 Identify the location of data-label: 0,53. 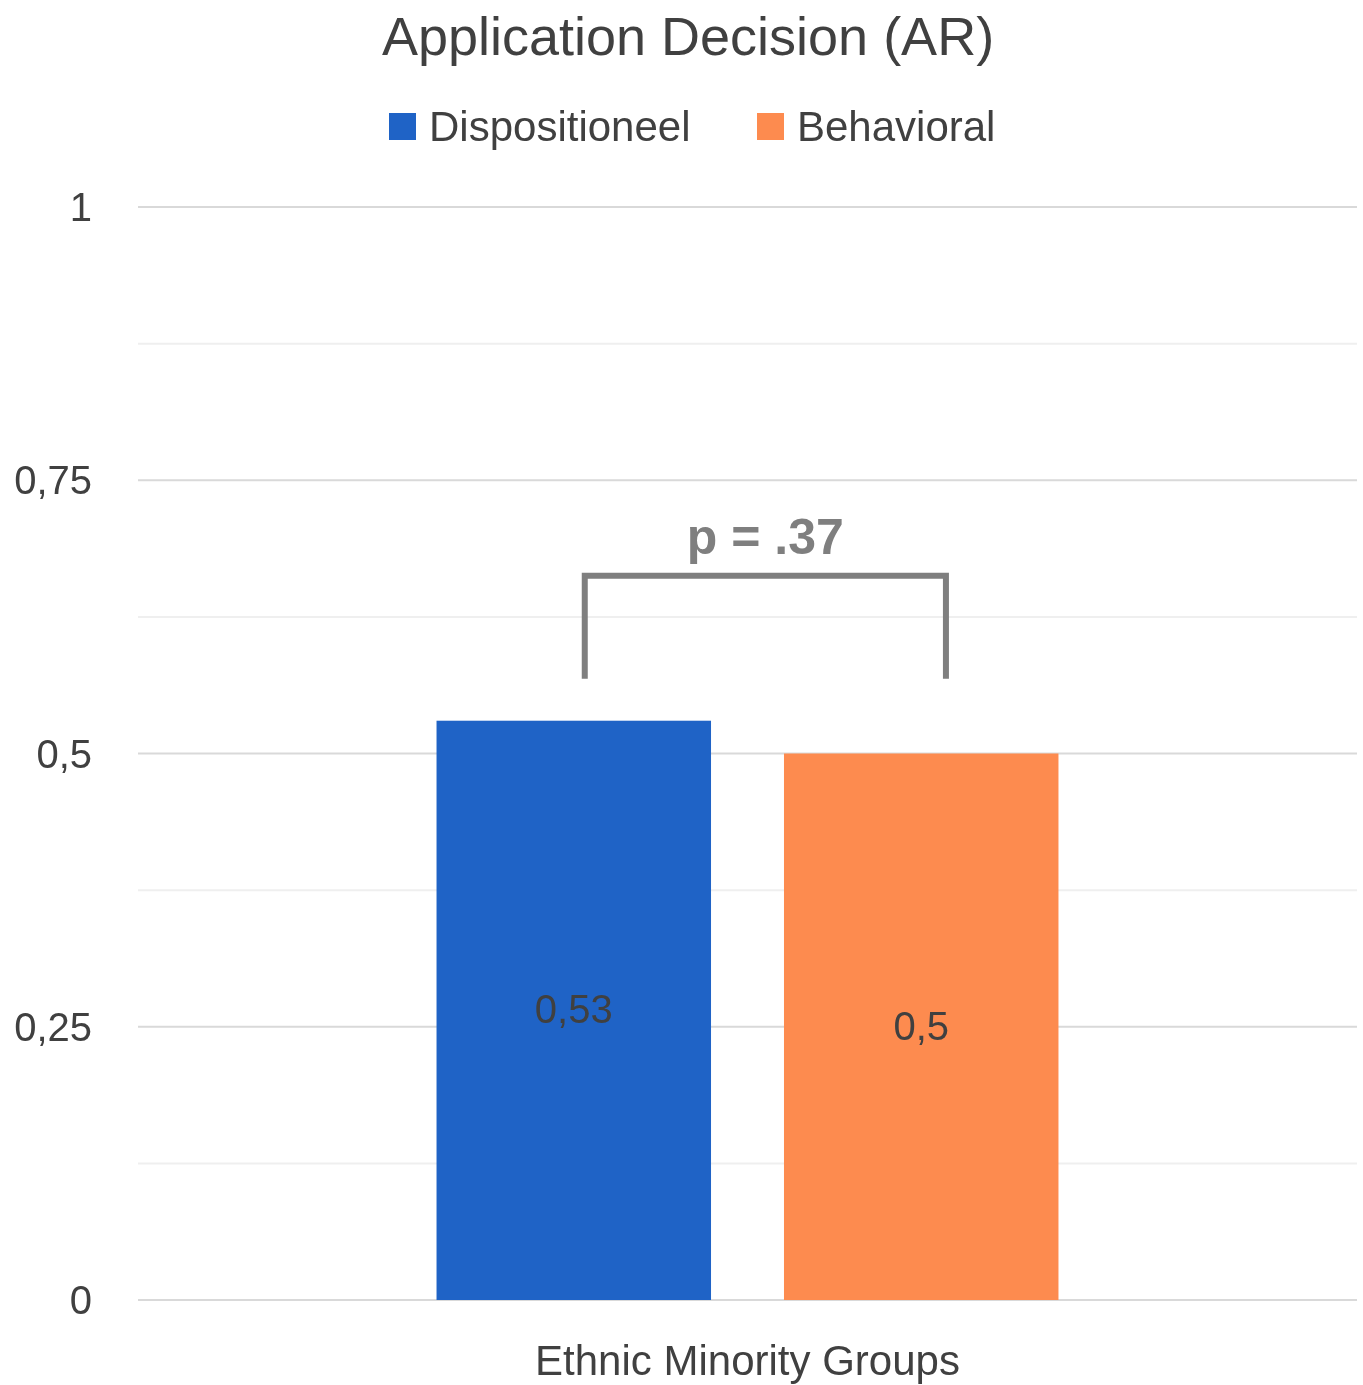
(573, 1009).